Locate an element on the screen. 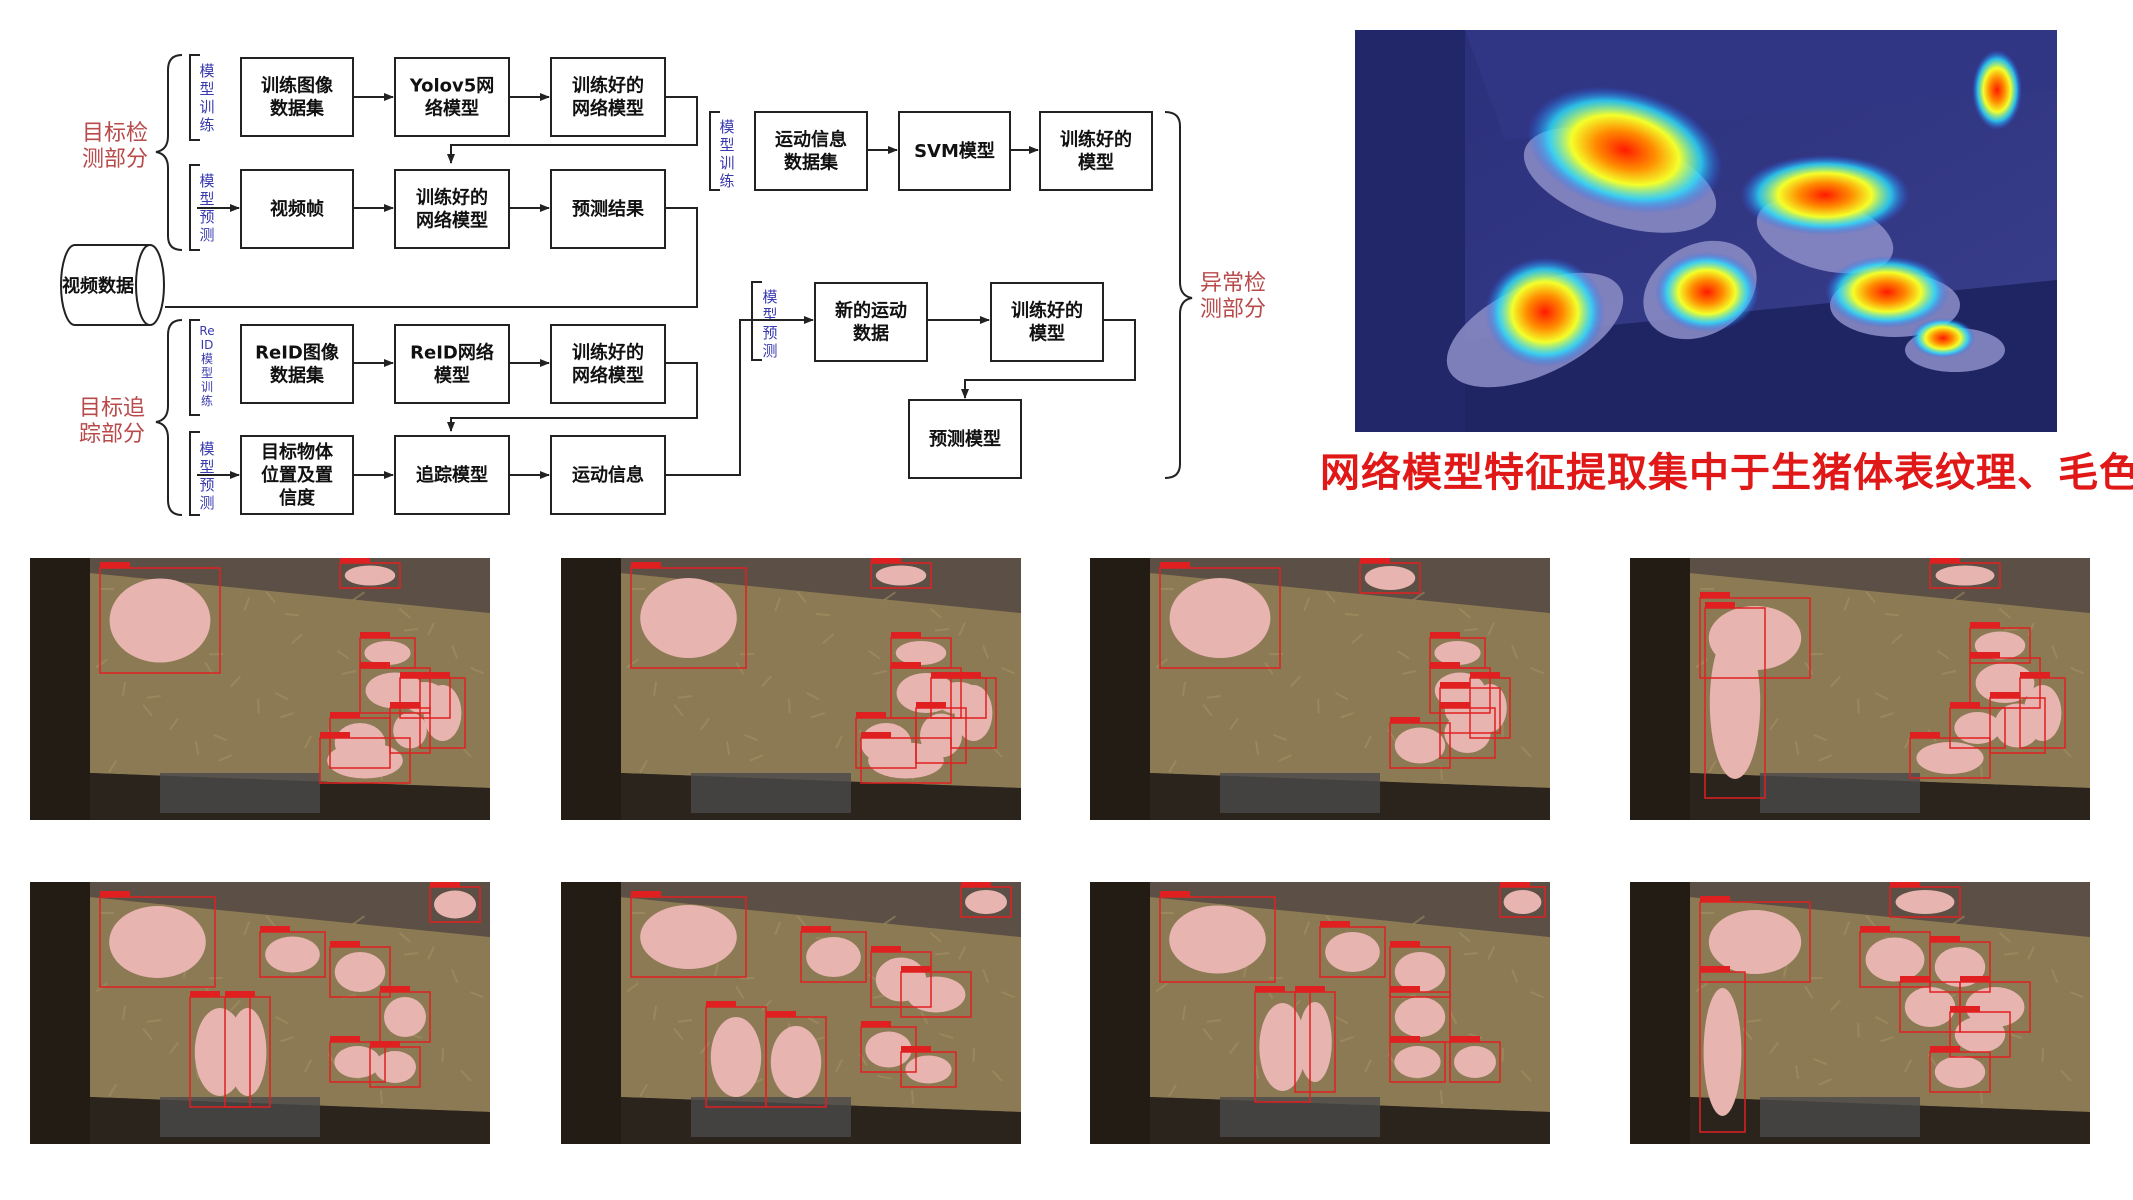 The width and height of the screenshot is (2133, 1200). node-reid-net-line-0: ReID网络 is located at coordinates (452, 353).